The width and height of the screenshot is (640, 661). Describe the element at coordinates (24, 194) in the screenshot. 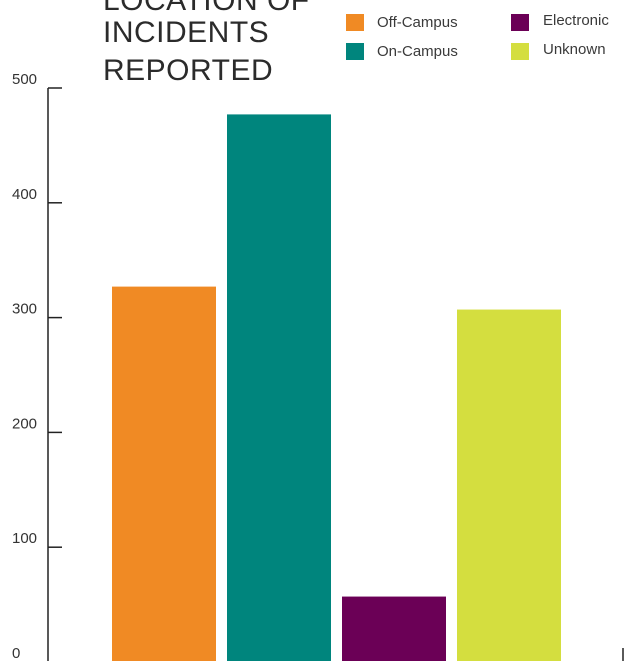

I see `y-tick-label-400: 400` at that location.